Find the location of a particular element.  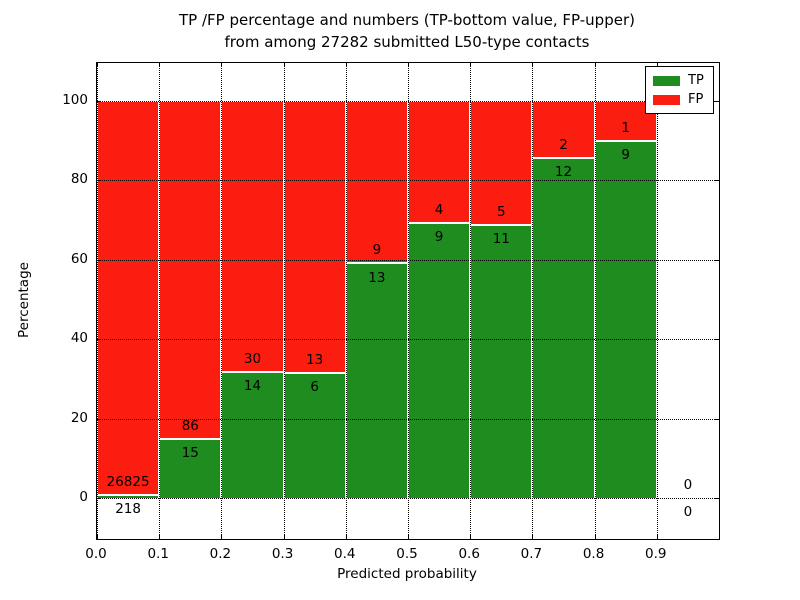

fp-count-label: 30 is located at coordinates (252, 358).